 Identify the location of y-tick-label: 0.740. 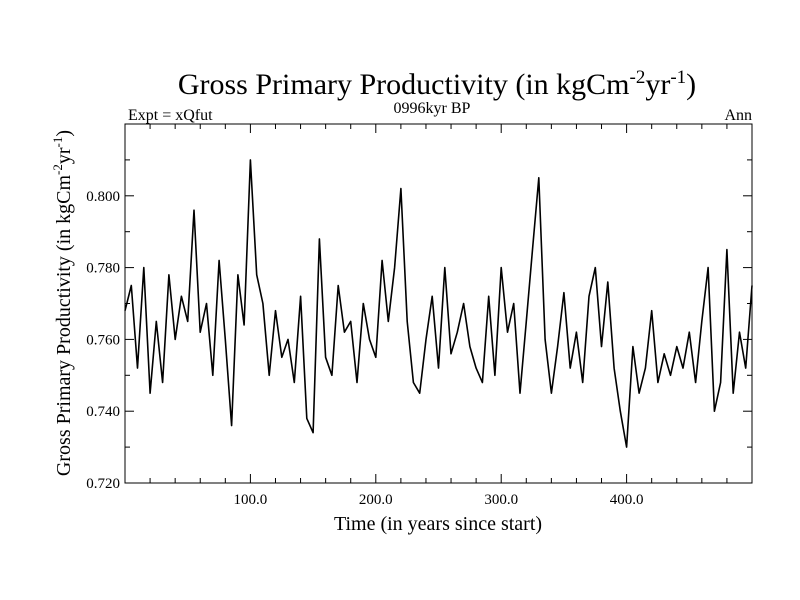
(103, 412).